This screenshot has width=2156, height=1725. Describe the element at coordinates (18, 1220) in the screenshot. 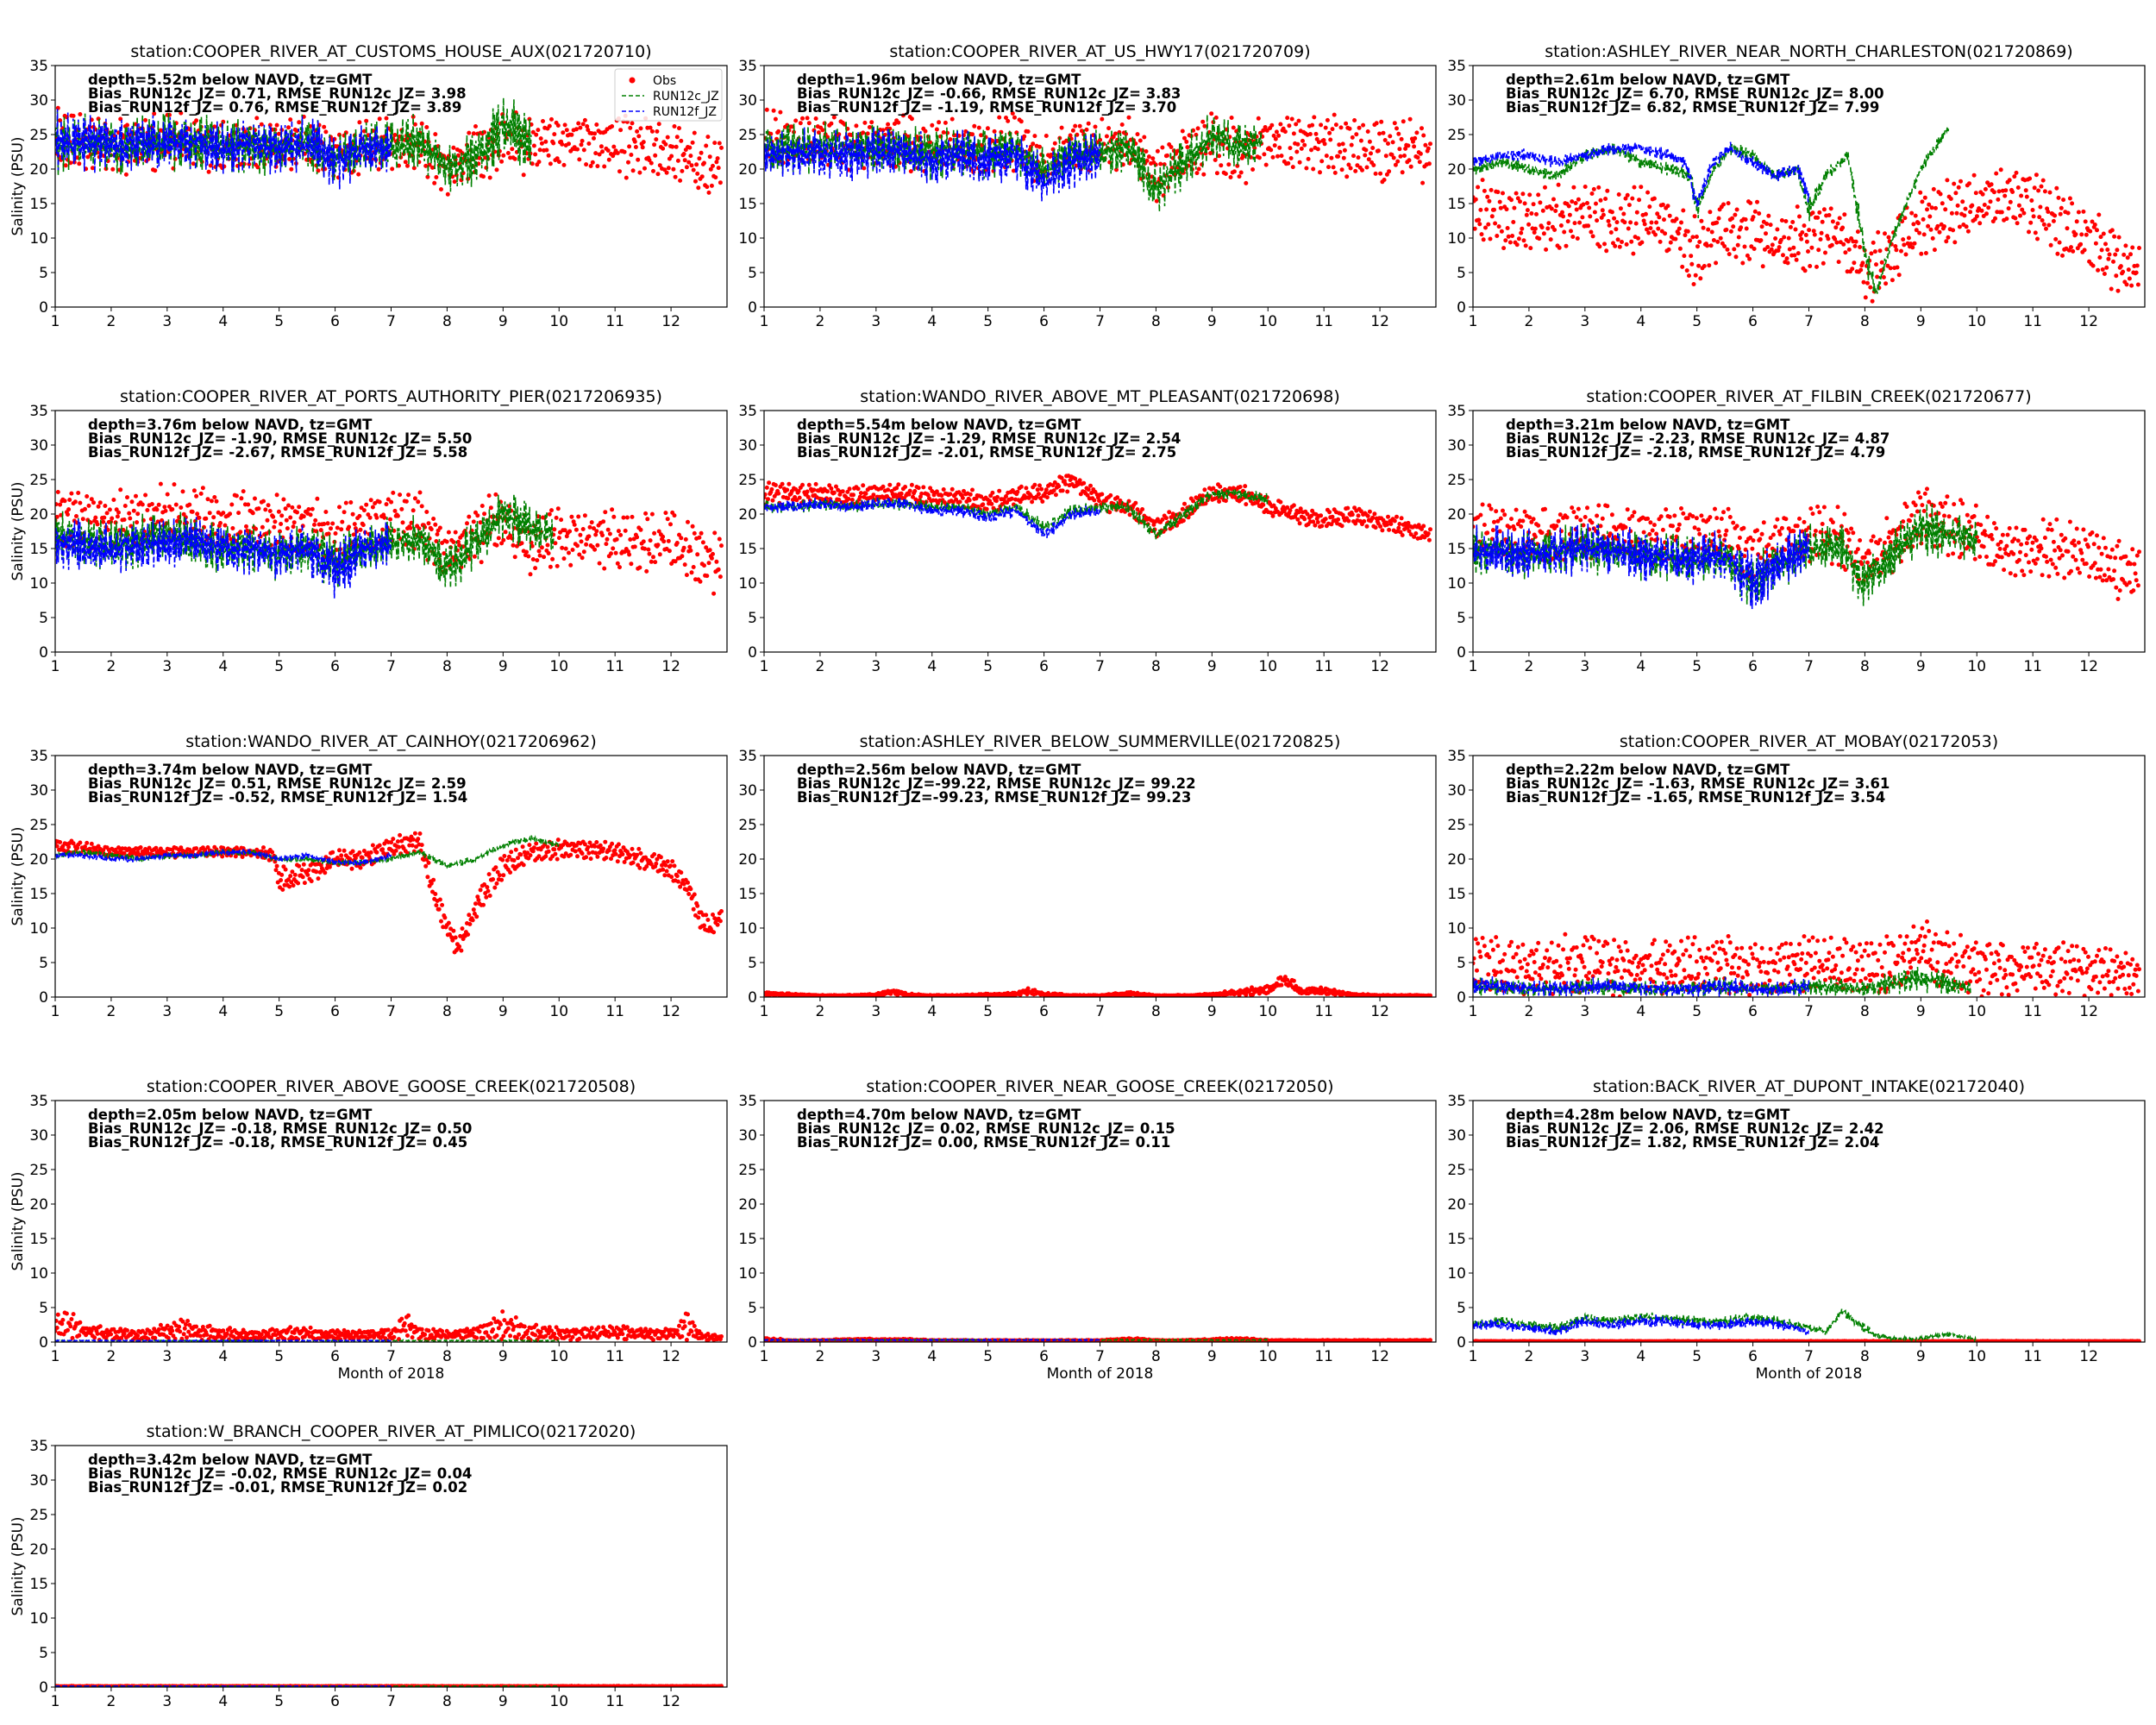

I see `y-axis-label: Salinity (PSU)` at that location.